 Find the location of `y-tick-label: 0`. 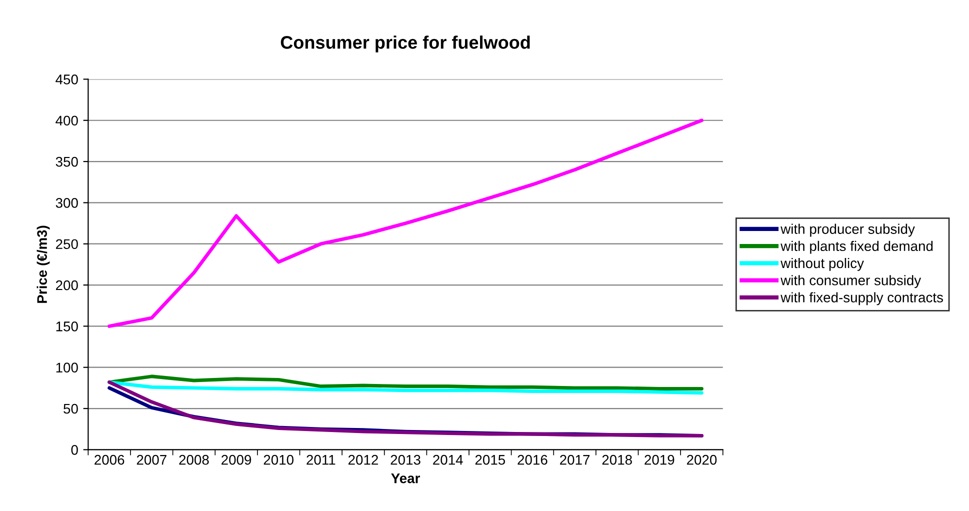

y-tick-label: 0 is located at coordinates (74, 450).